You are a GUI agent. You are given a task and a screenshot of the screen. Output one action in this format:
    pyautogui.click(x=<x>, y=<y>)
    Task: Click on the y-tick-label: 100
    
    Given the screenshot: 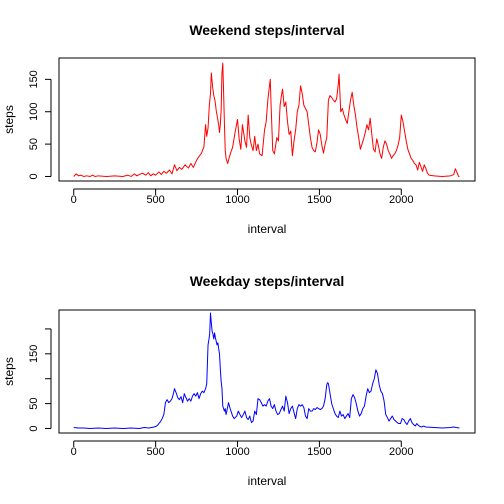 What is the action you would take?
    pyautogui.click(x=34, y=112)
    